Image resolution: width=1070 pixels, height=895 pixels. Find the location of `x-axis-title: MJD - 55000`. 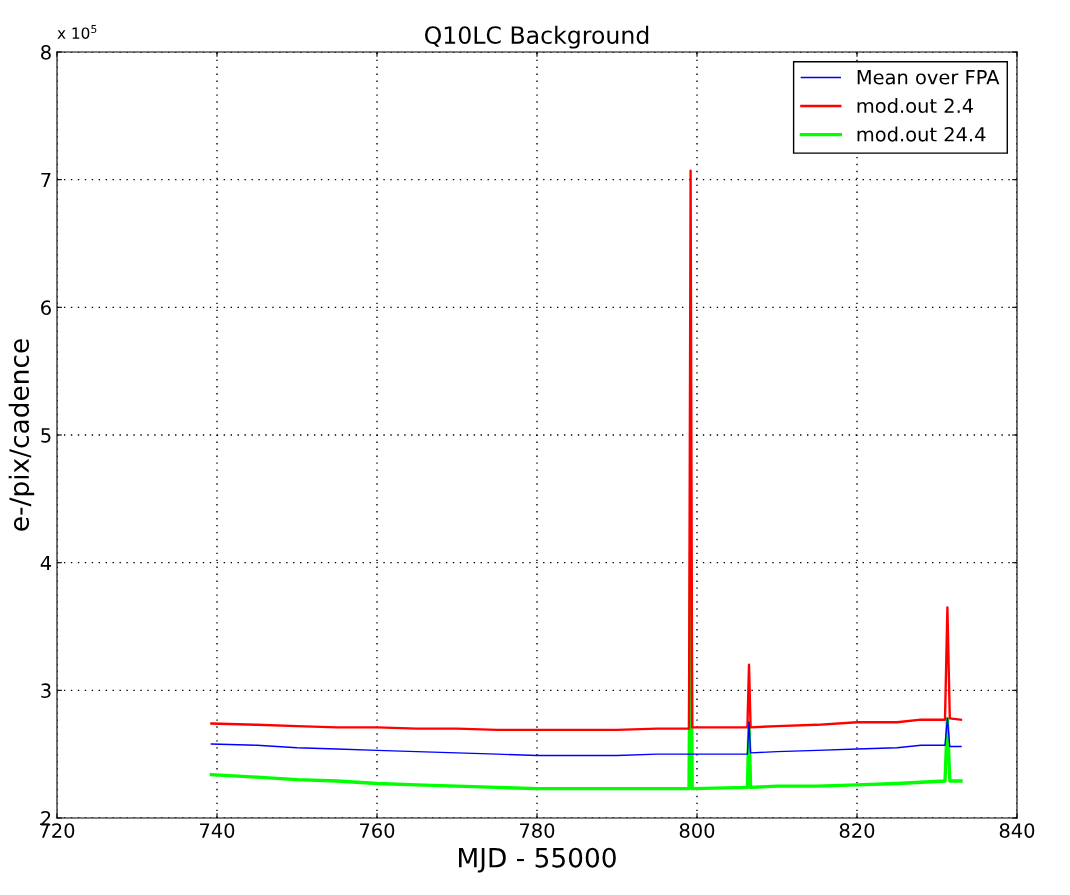

x-axis-title: MJD - 55000 is located at coordinates (537, 860).